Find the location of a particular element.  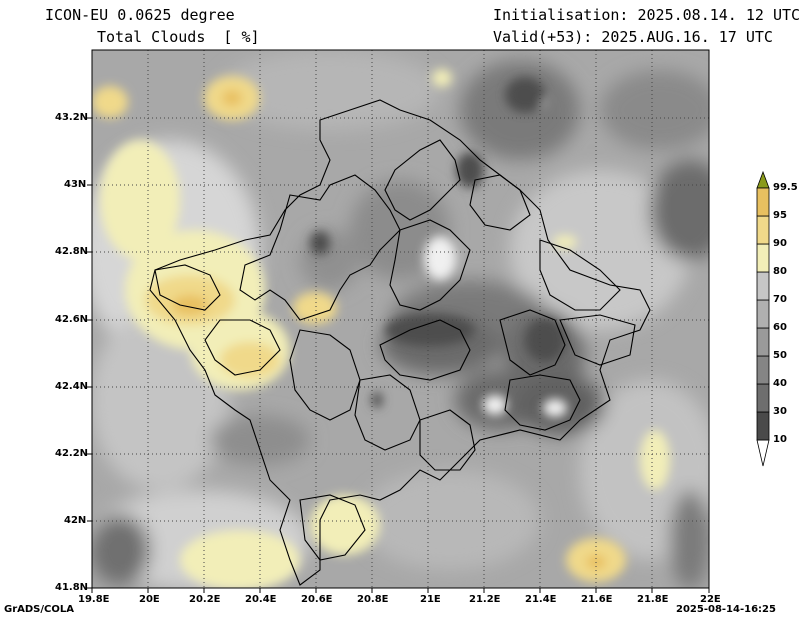

lon-tick: 20.2E is located at coordinates (205, 599).